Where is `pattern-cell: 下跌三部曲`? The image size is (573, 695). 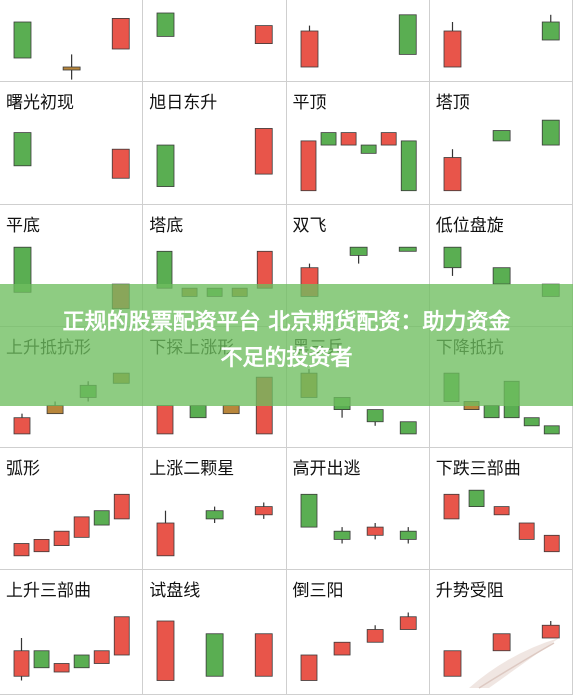 pattern-cell: 下跌三部曲 is located at coordinates (501, 509).